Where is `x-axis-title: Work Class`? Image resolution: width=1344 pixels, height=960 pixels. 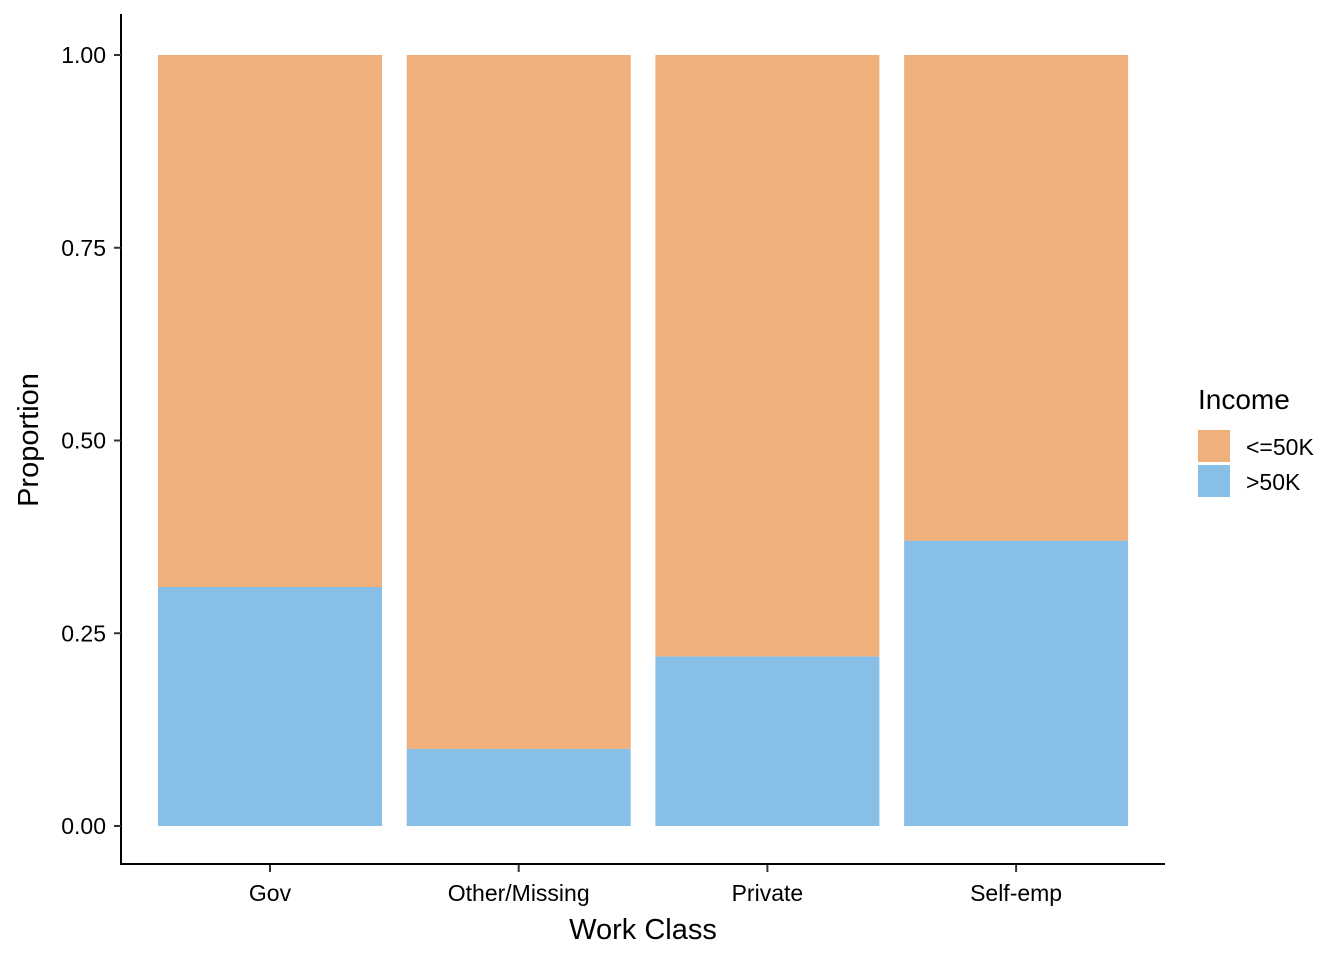
x-axis-title: Work Class is located at coordinates (643, 930).